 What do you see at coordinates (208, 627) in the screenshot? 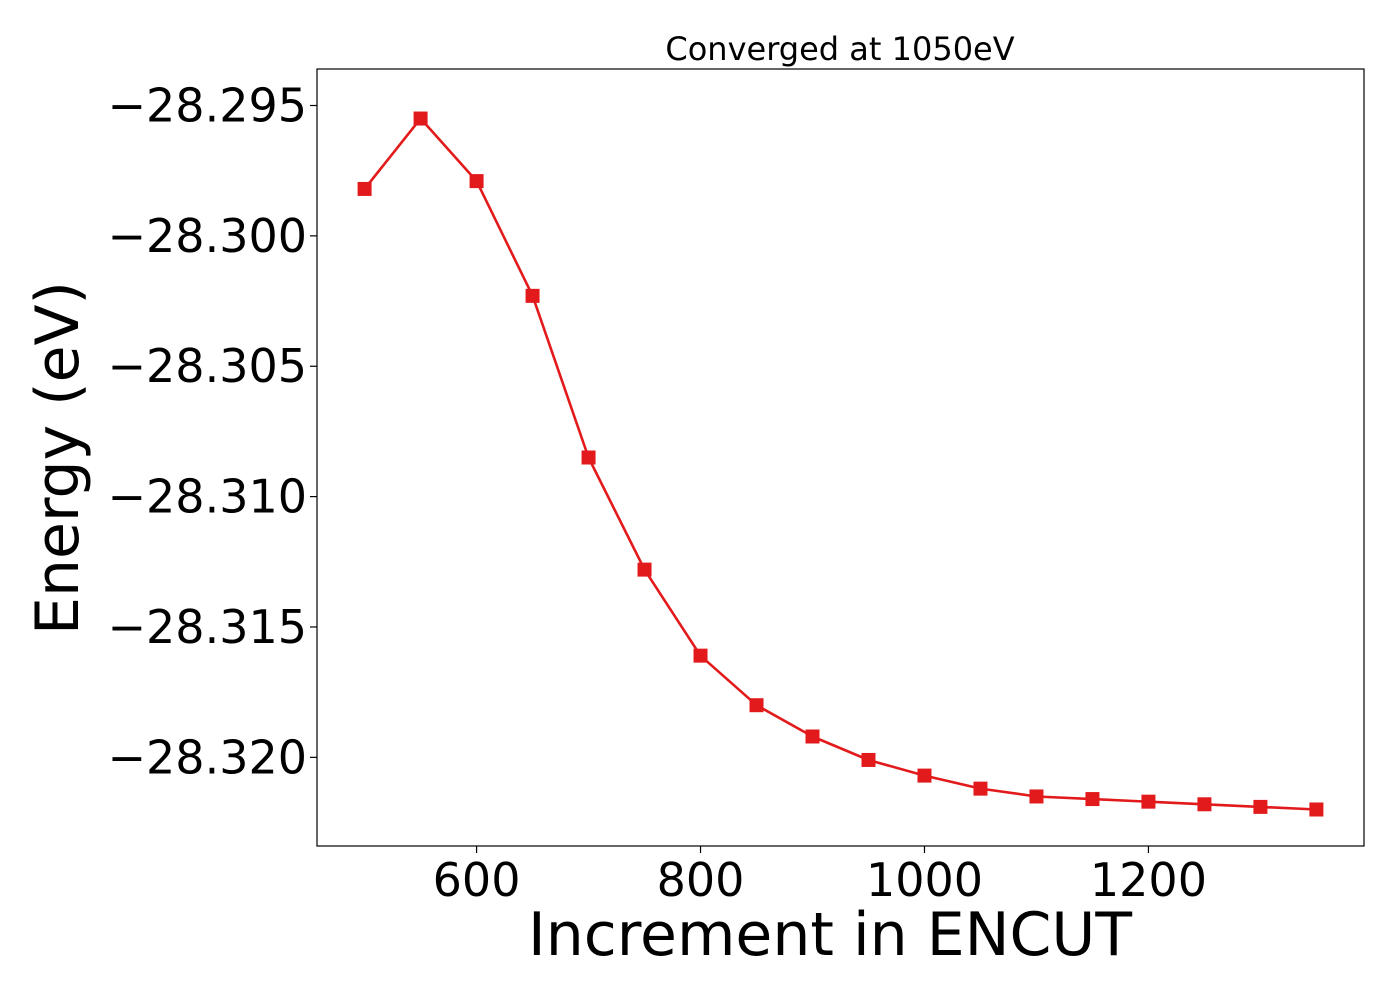
I see `y-tick-label: −28.315` at bounding box center [208, 627].